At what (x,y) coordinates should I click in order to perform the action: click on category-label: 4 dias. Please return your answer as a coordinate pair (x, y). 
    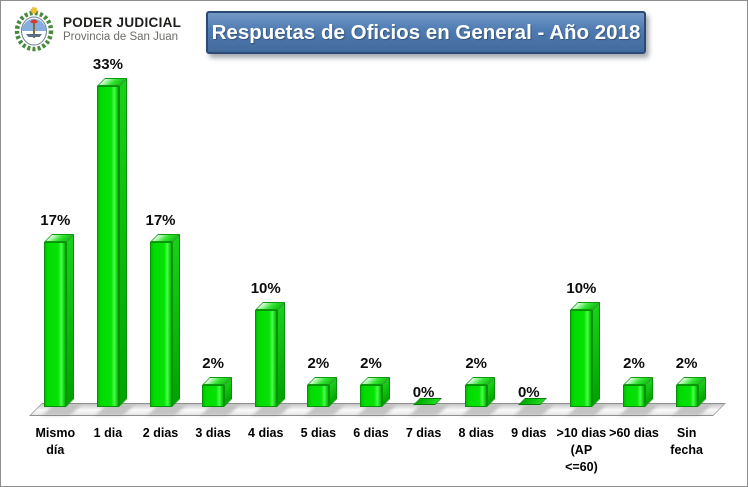
    Looking at the image, I should click on (266, 433).